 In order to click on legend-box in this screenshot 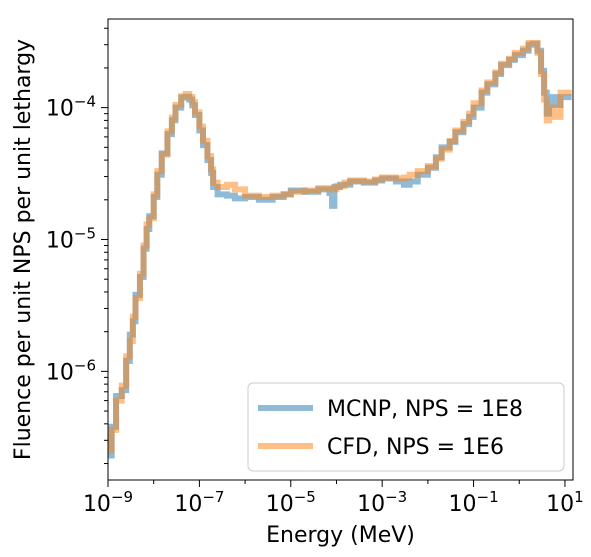, I will do `click(406, 427)`.